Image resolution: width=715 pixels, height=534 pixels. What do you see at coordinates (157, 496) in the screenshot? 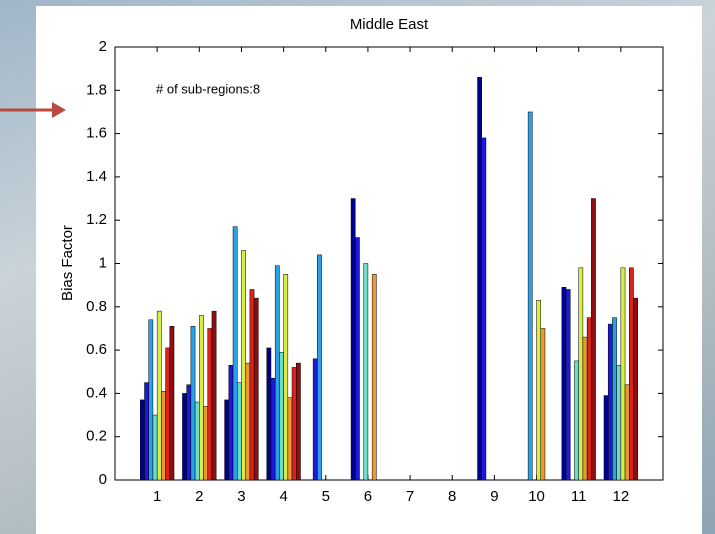
I see `x-tick-label: 1` at bounding box center [157, 496].